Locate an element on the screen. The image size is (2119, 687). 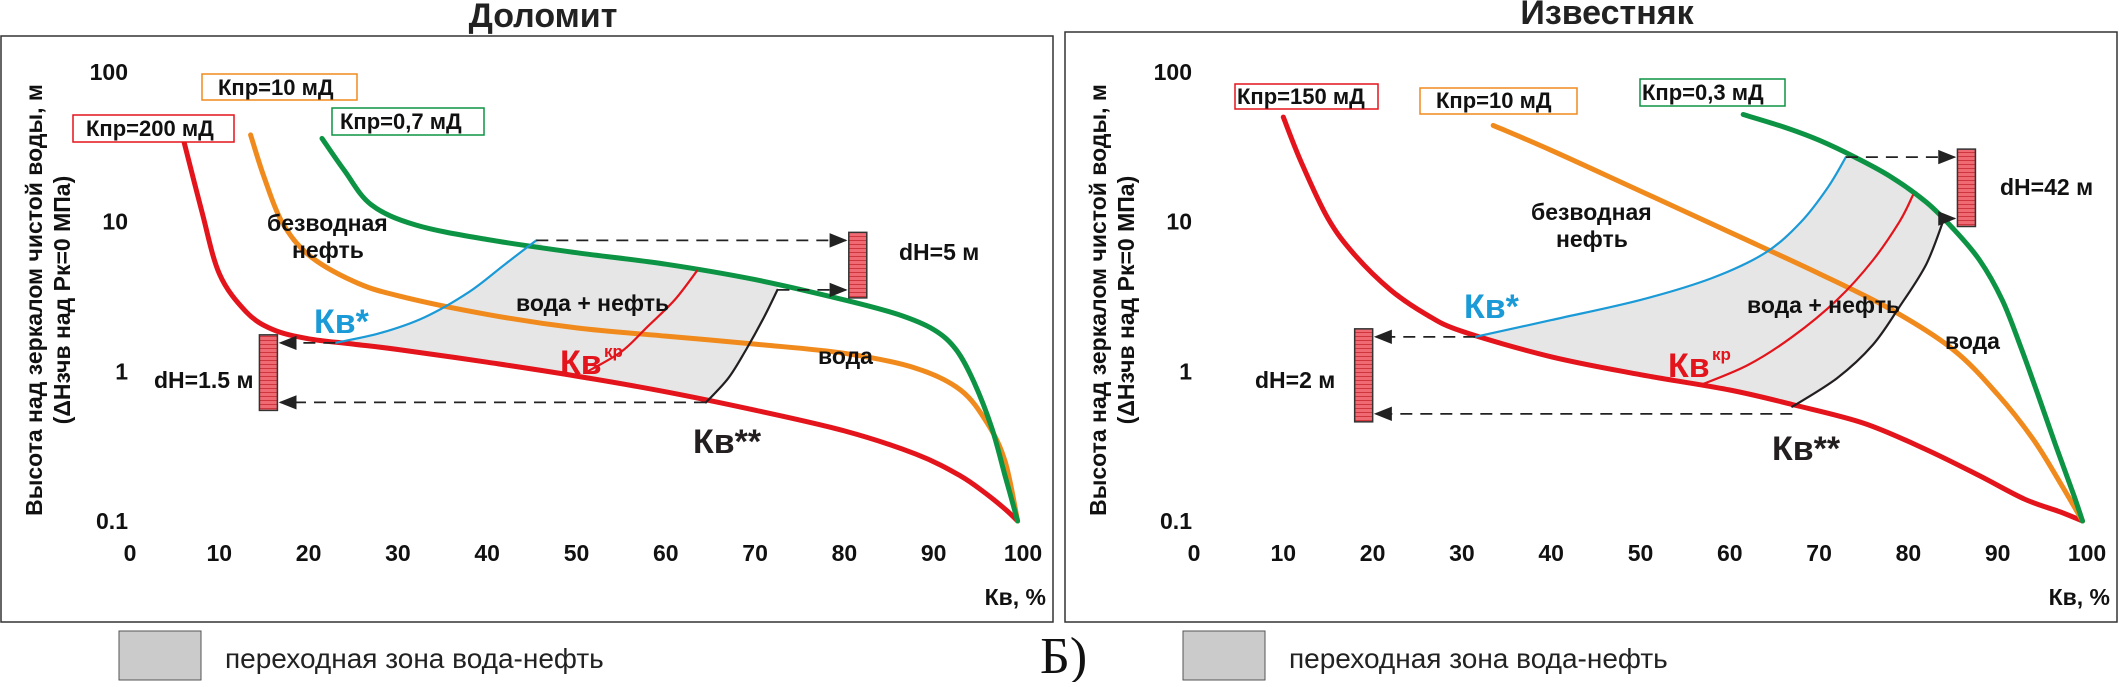
x-tick-label: 40 is located at coordinates (487, 553).